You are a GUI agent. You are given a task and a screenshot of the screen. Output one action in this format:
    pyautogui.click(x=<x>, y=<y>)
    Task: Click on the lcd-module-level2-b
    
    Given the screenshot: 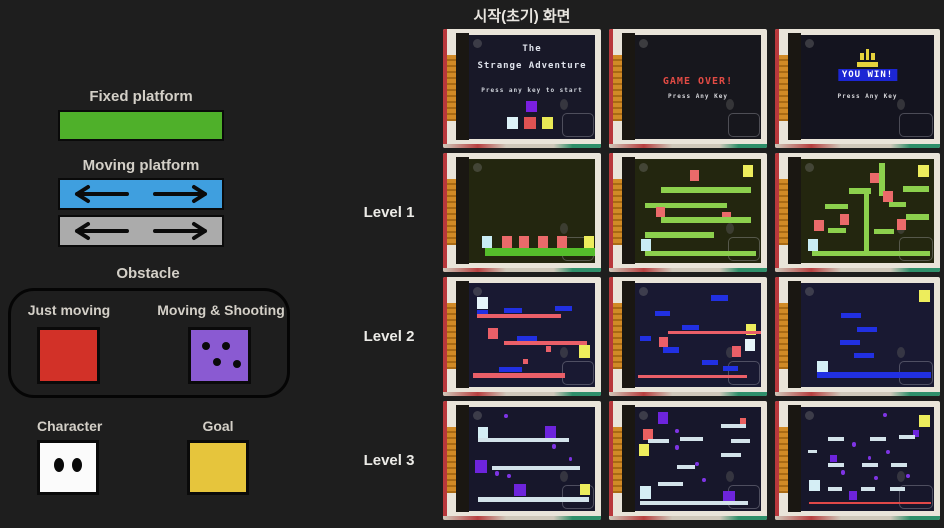 What is the action you would take?
    pyautogui.click(x=688, y=336)
    